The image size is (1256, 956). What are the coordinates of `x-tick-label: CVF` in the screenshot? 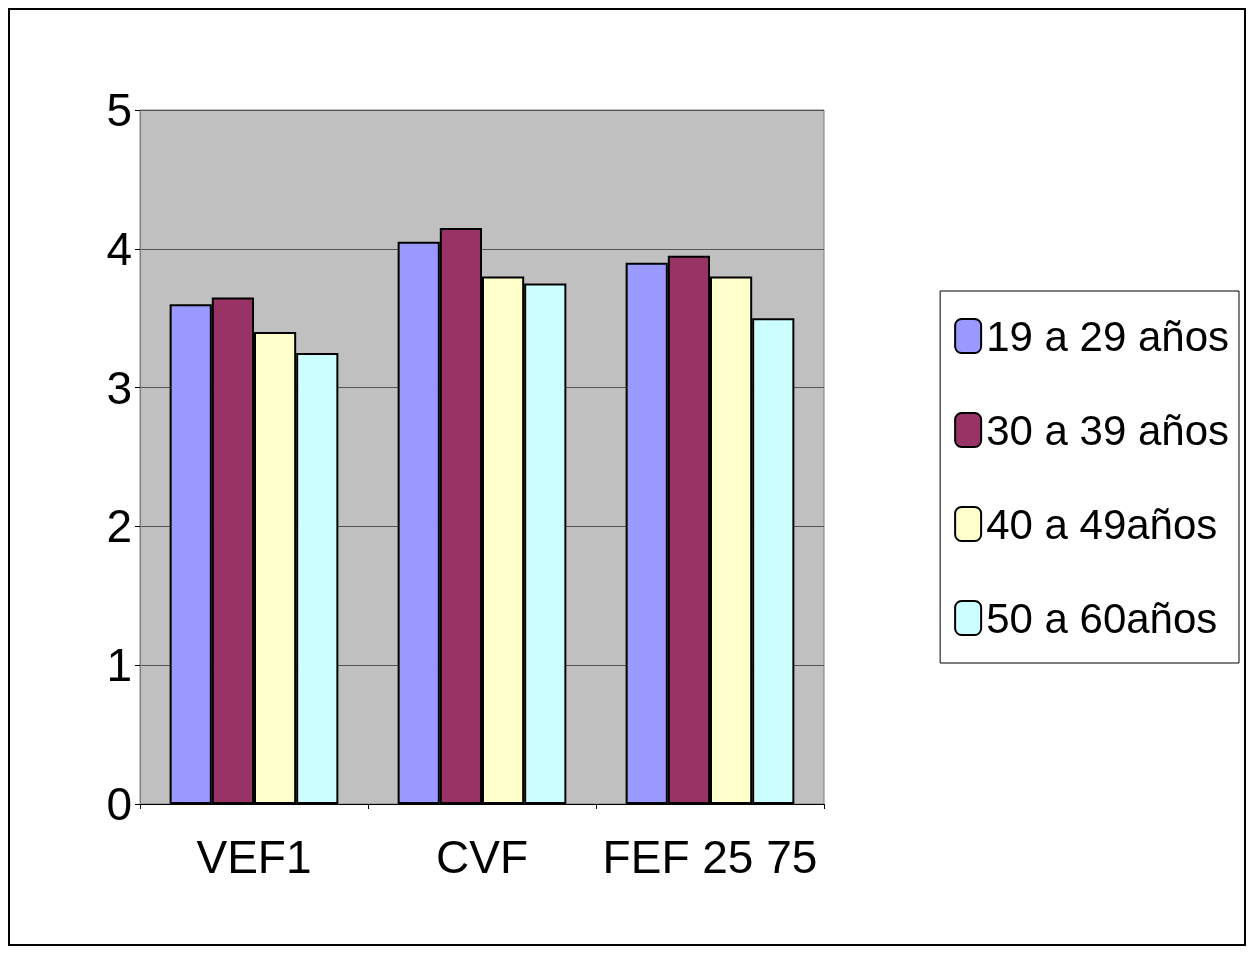 It's located at (482, 857).